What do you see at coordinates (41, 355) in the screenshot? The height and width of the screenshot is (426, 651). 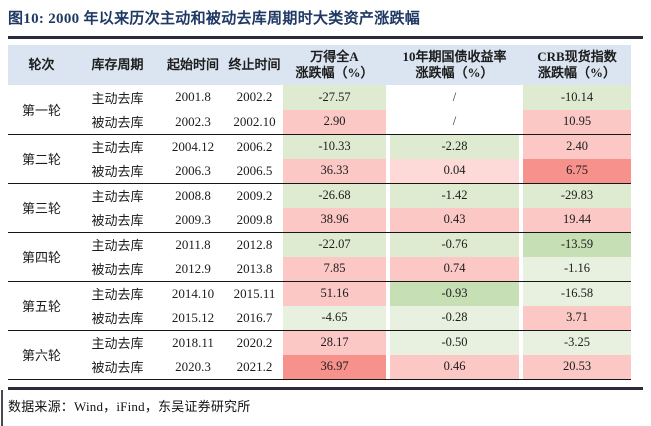 I see `round-label: 第六轮` at bounding box center [41, 355].